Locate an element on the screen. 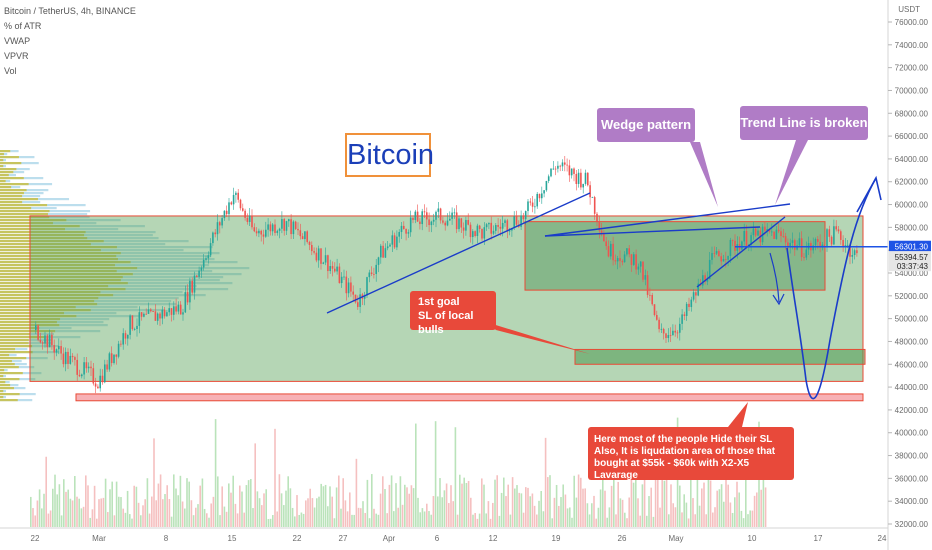  indicator-vol: Vol is located at coordinates (10, 71).